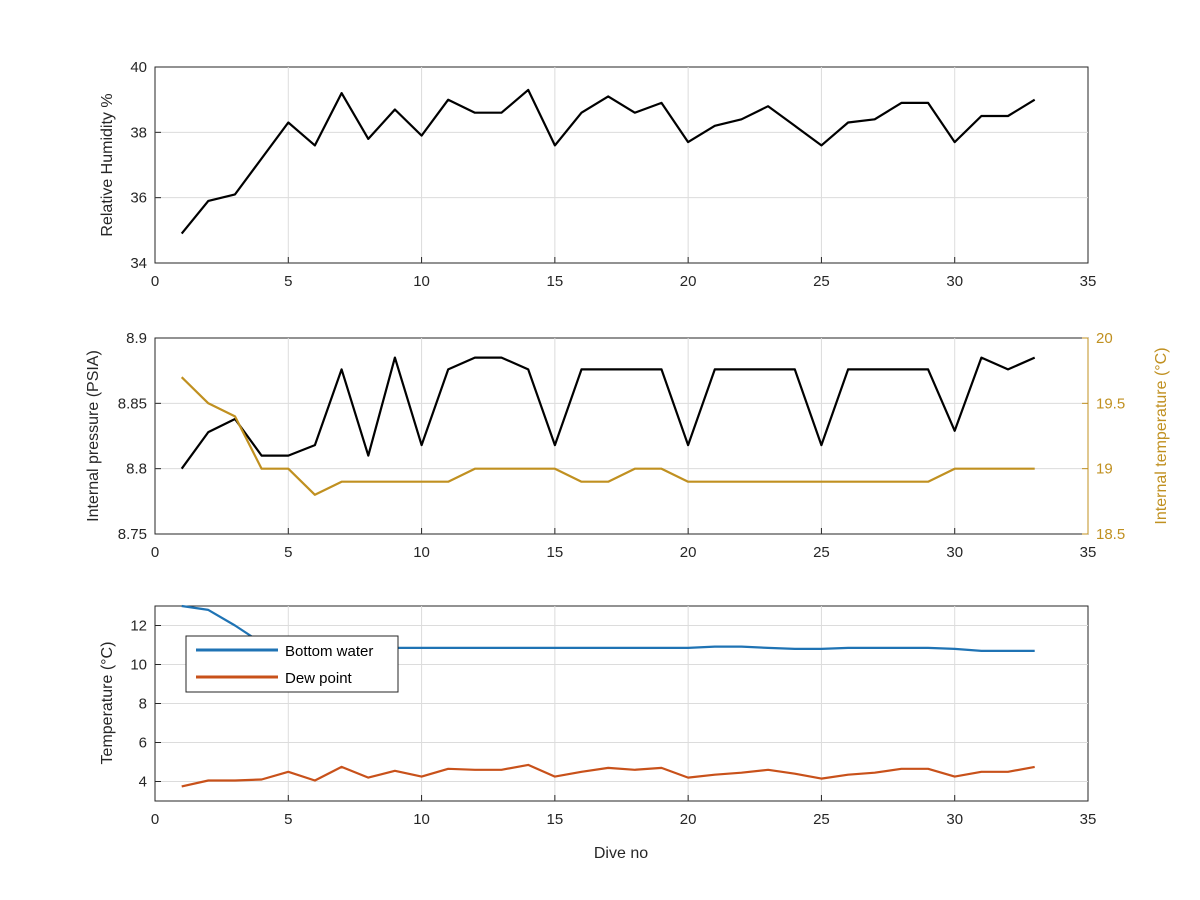 The image size is (1200, 900). I want to click on legend: Bottom water Dew point, so click(292, 664).